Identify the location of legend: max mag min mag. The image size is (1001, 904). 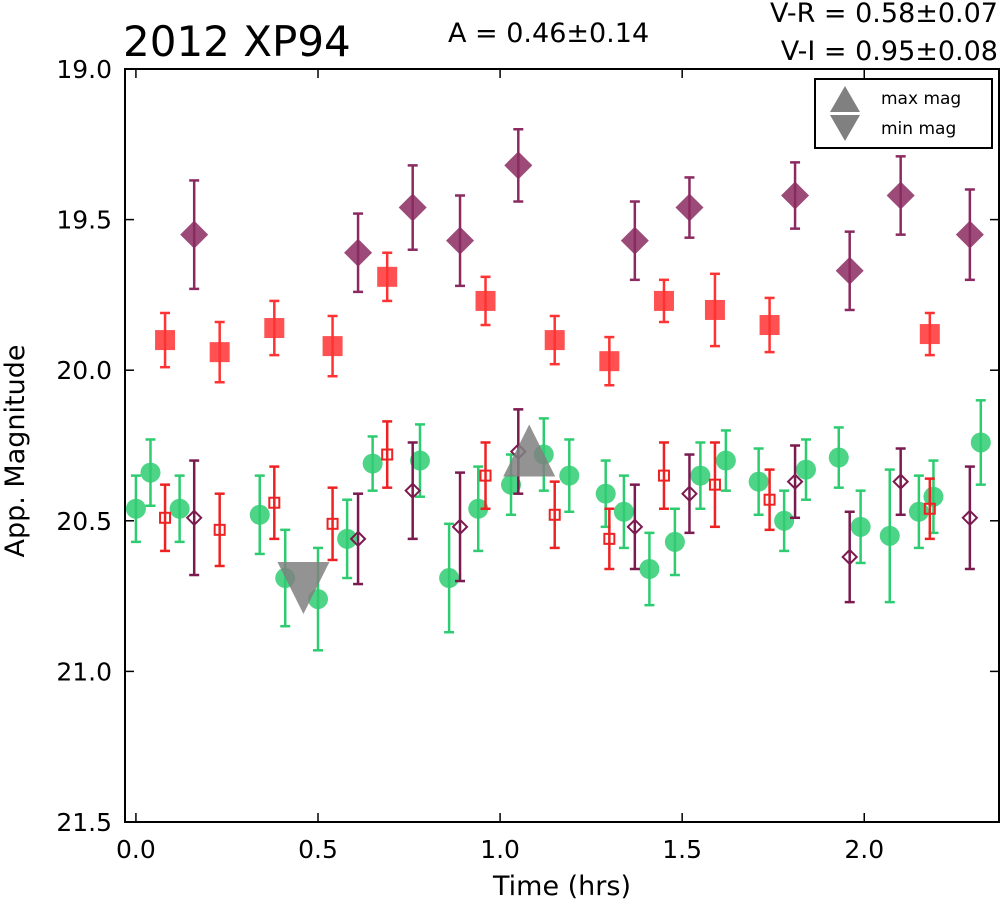
(903, 113).